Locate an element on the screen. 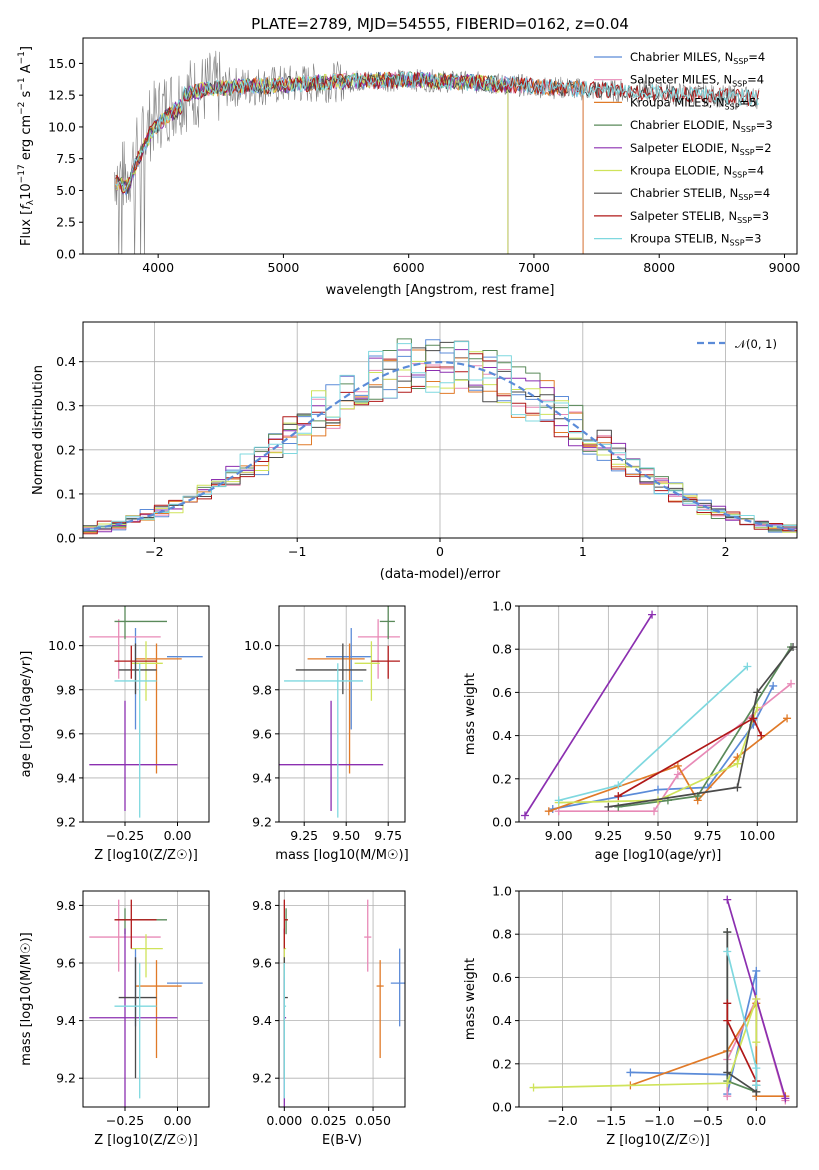 Image resolution: width=819 pixels, height=1170 pixels. x-tick-label: 10.00 is located at coordinates (757, 835).